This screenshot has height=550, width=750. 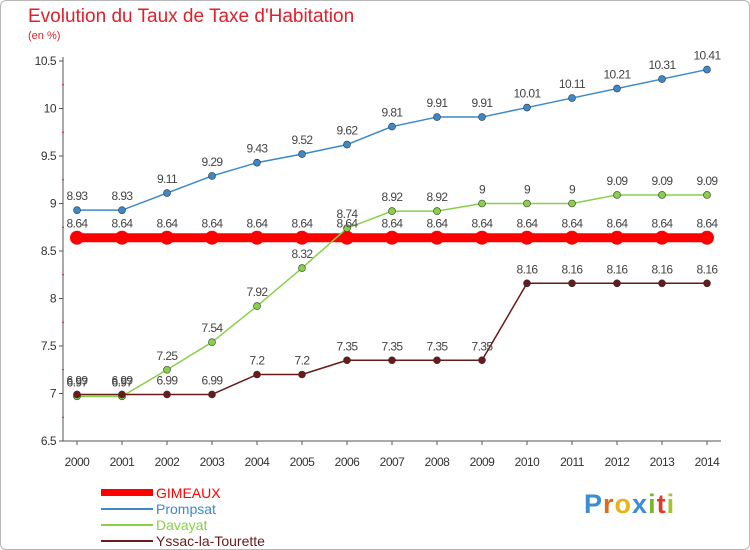 I want to click on x-tick-label: 2001, so click(x=123, y=462).